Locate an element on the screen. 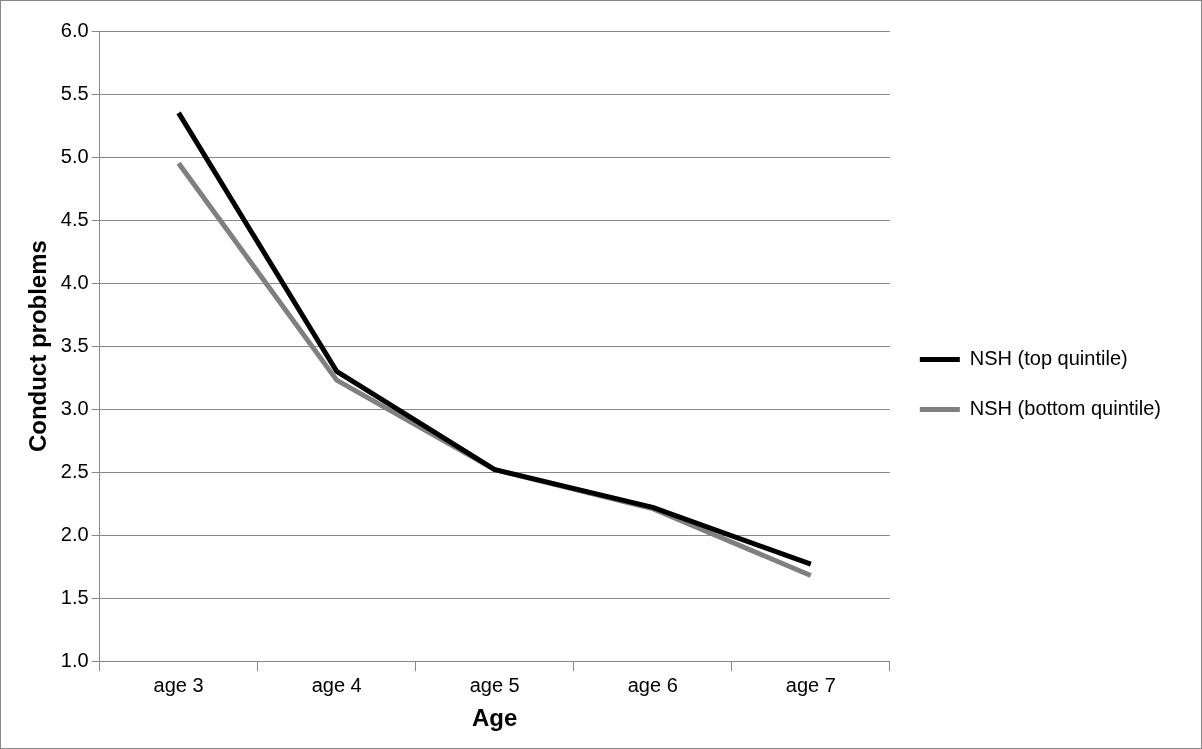 This screenshot has height=749, width=1202. y-tick-label: 1.0 is located at coordinates (74, 659).